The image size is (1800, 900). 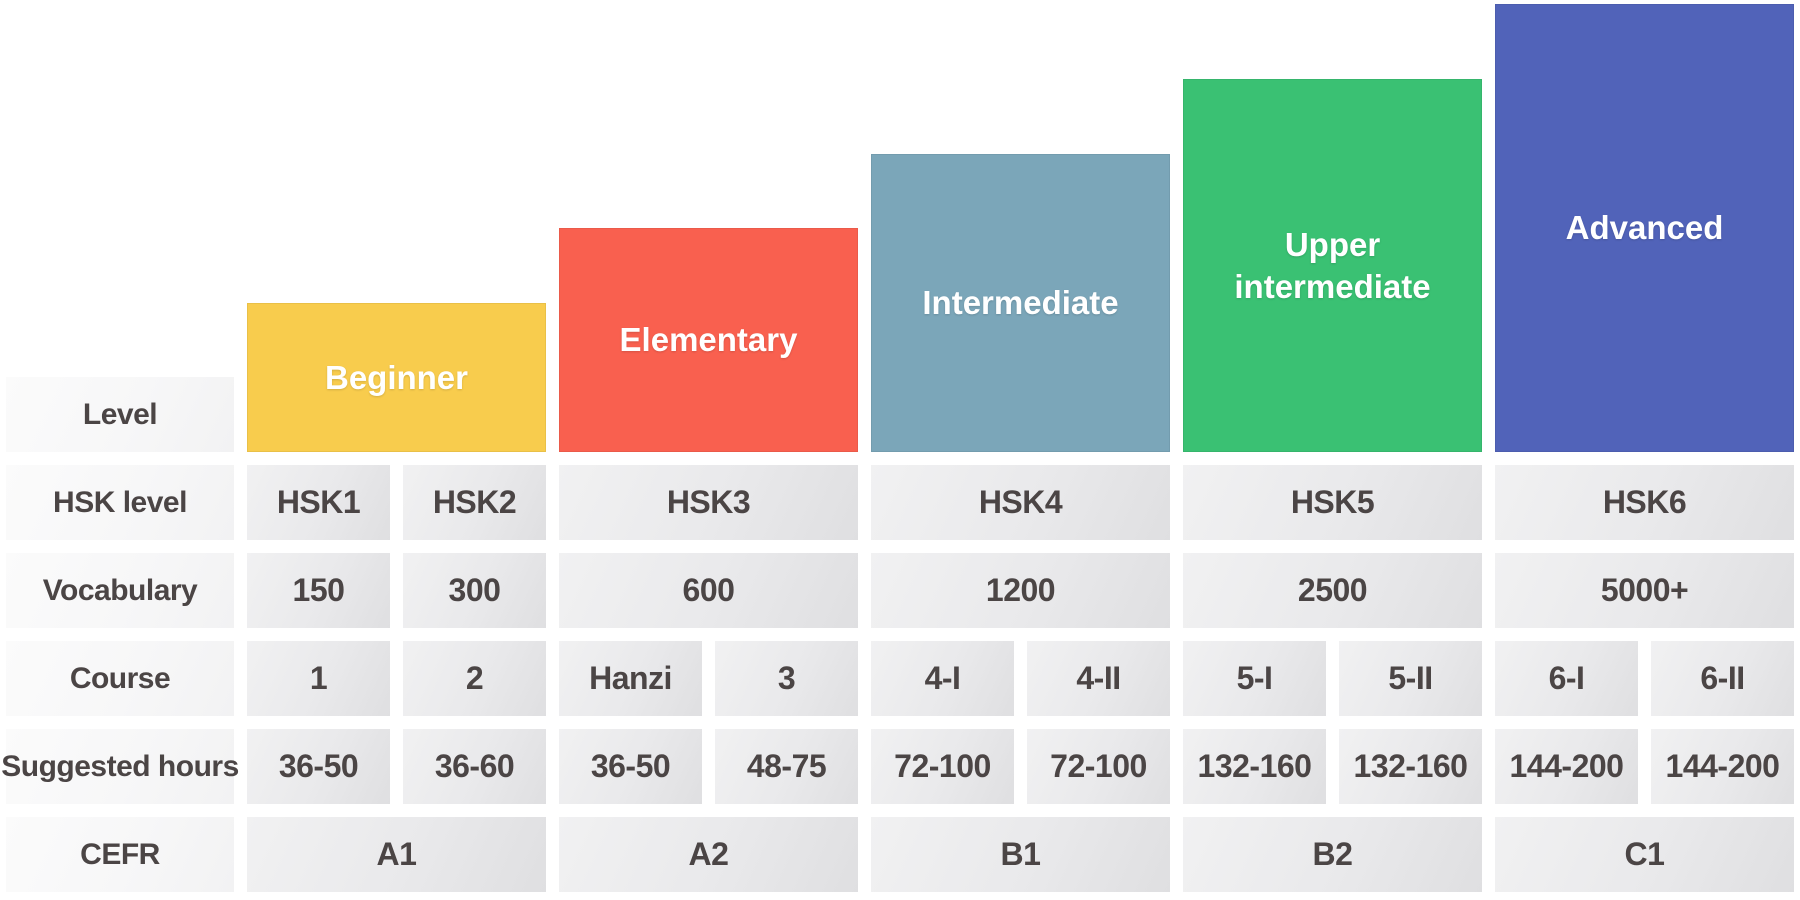 What do you see at coordinates (1332, 854) in the screenshot?
I see `cefr-cell-b2: B2` at bounding box center [1332, 854].